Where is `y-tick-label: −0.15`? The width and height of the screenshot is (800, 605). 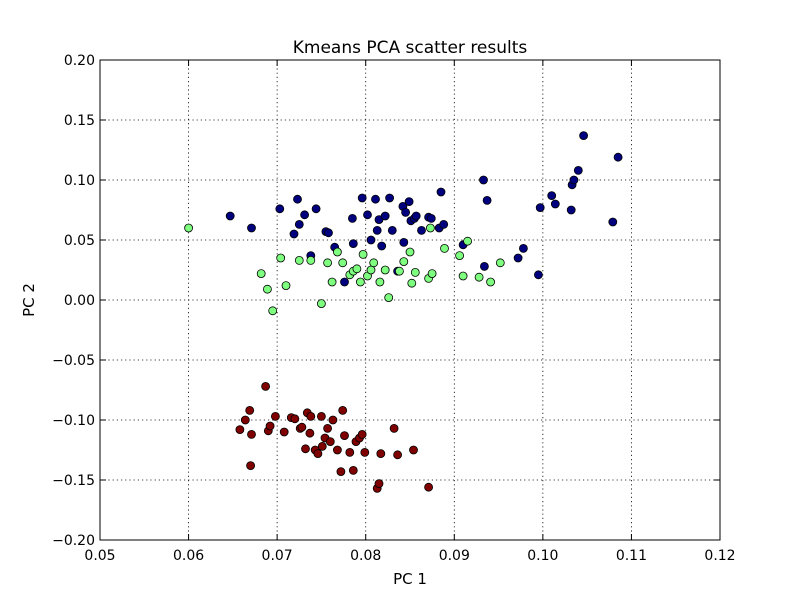 y-tick-label: −0.15 is located at coordinates (73, 481).